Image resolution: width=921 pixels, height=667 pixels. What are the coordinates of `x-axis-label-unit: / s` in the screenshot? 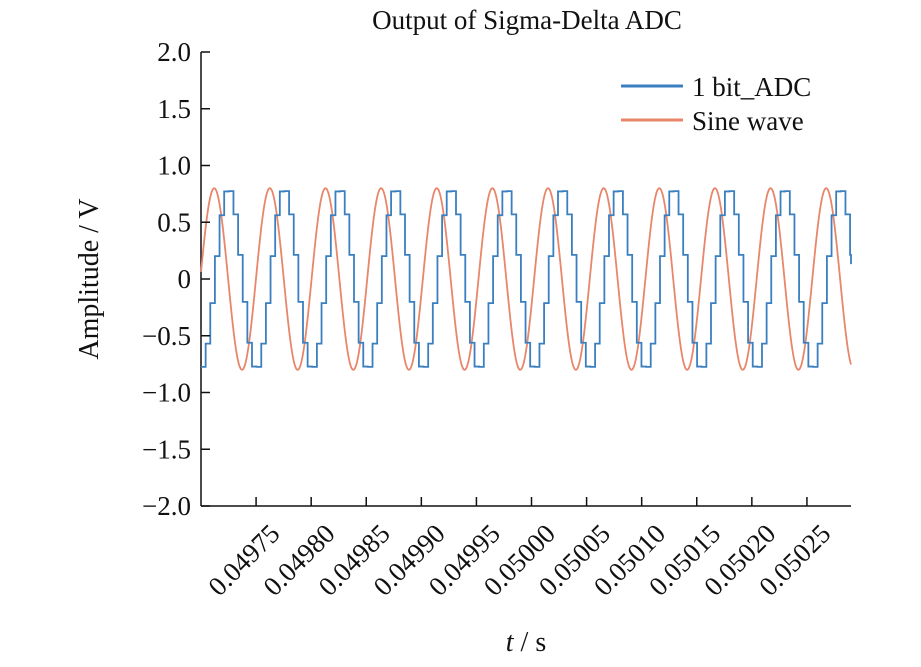 It's located at (530, 642).